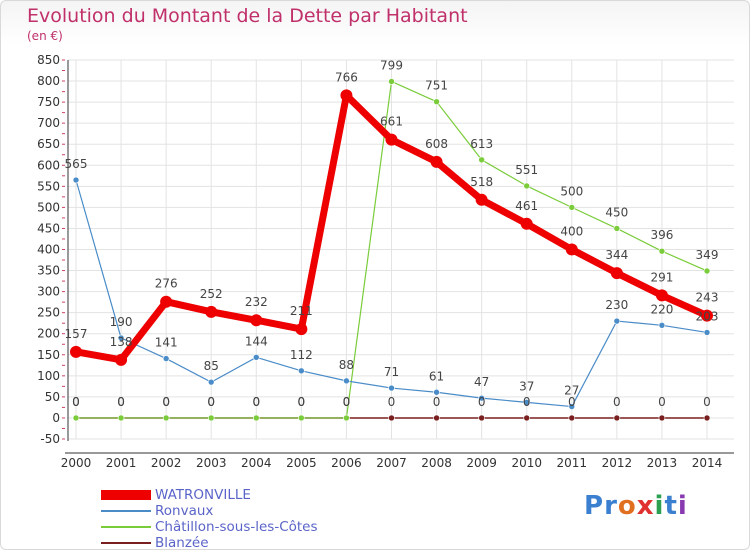  What do you see at coordinates (616, 212) in the screenshot?
I see `data-label: 450` at bounding box center [616, 212].